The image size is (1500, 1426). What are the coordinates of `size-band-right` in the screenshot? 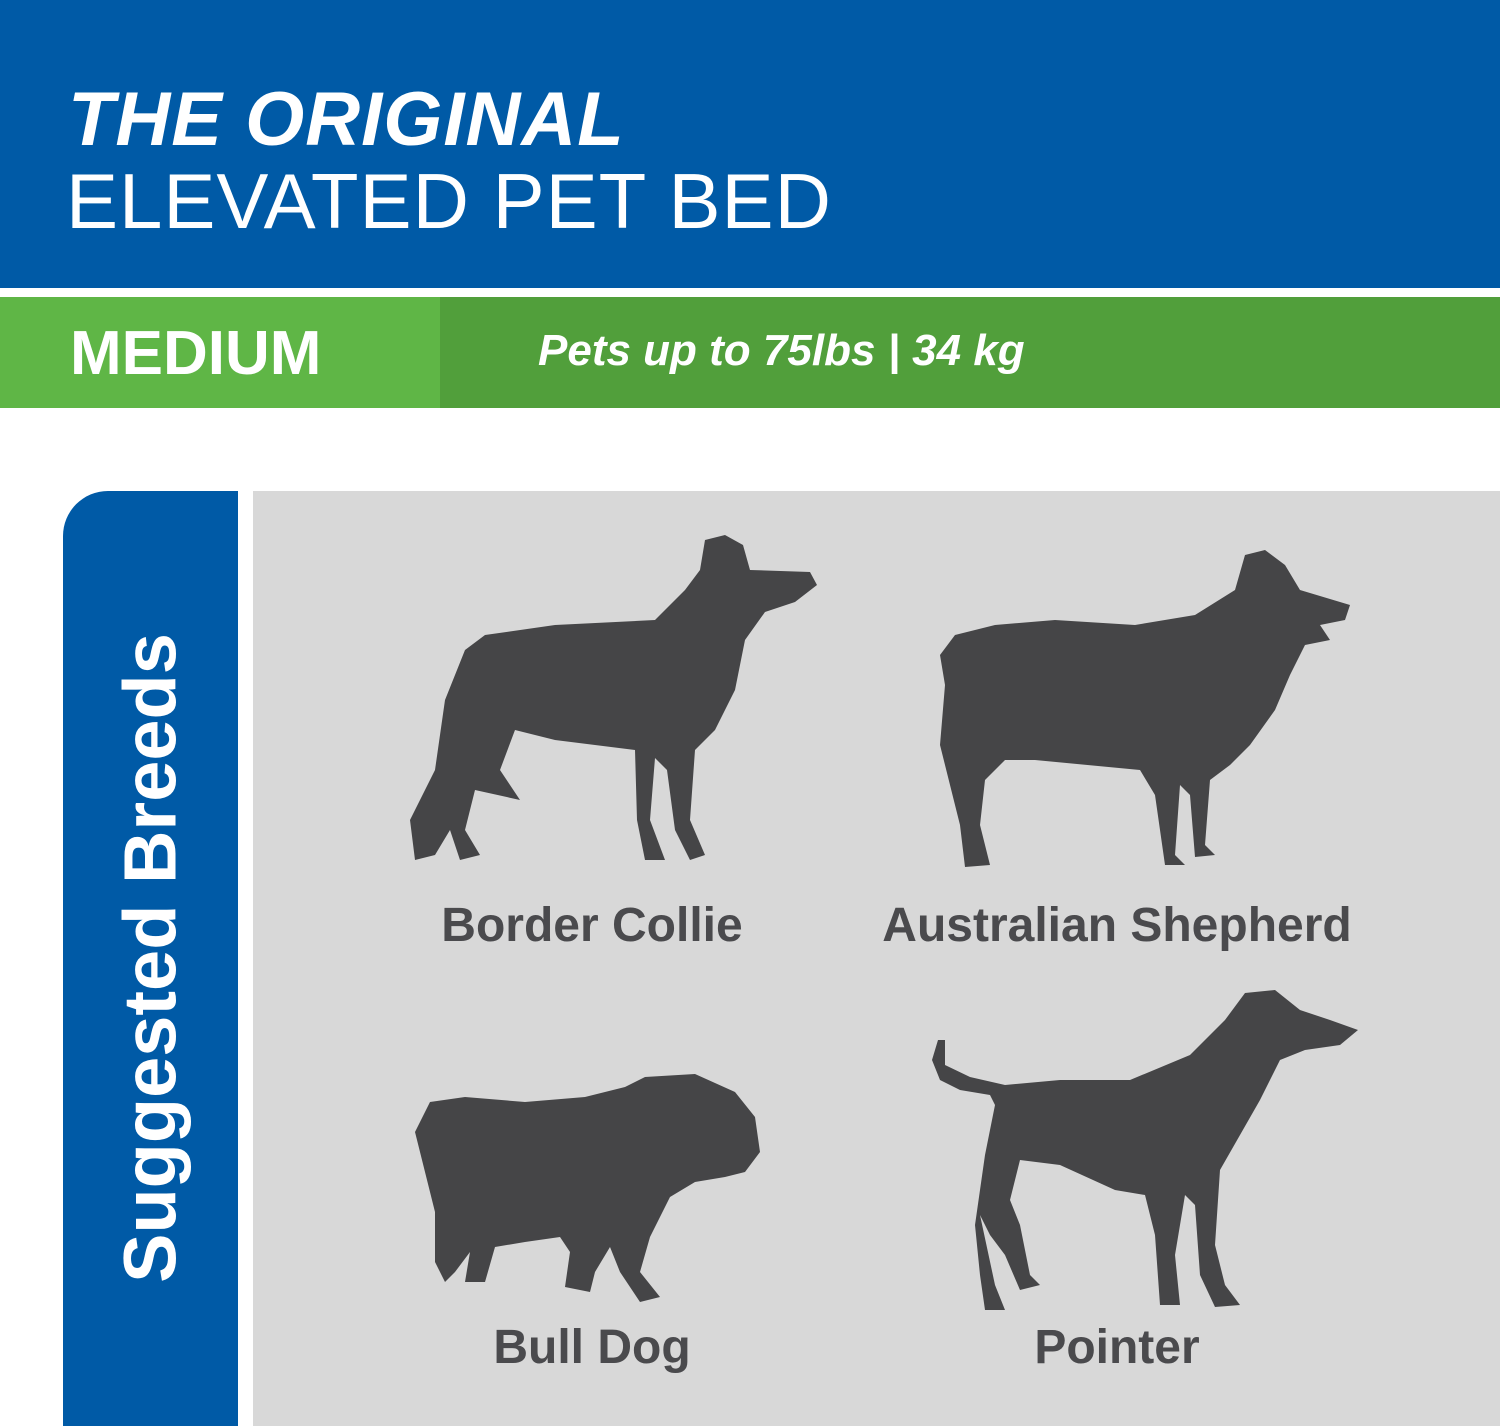 It's located at (970, 352).